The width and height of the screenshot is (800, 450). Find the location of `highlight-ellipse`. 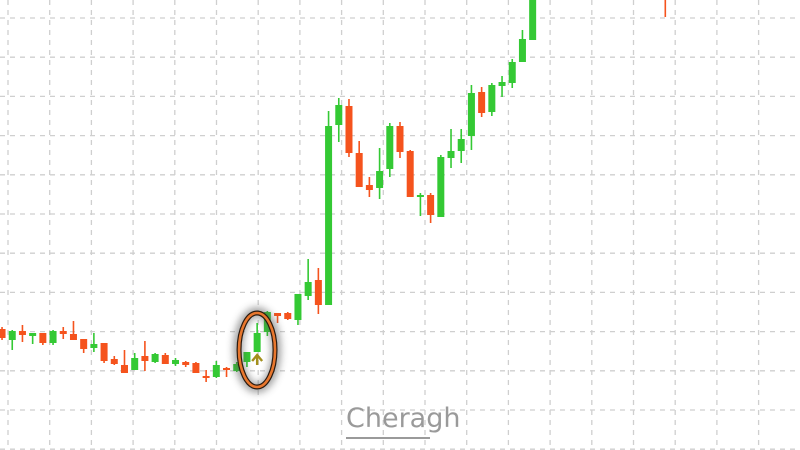

highlight-ellipse is located at coordinates (257, 350).